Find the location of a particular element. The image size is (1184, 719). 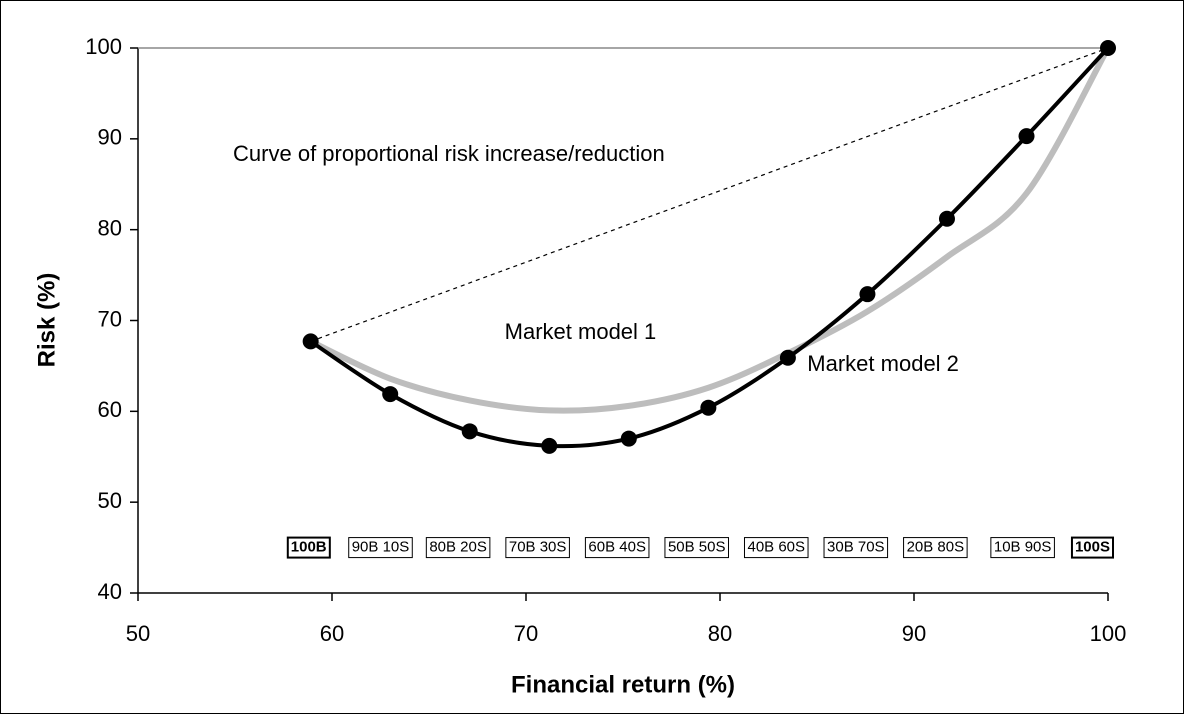

y-axis-label: Risk (%) is located at coordinates (46, 320).